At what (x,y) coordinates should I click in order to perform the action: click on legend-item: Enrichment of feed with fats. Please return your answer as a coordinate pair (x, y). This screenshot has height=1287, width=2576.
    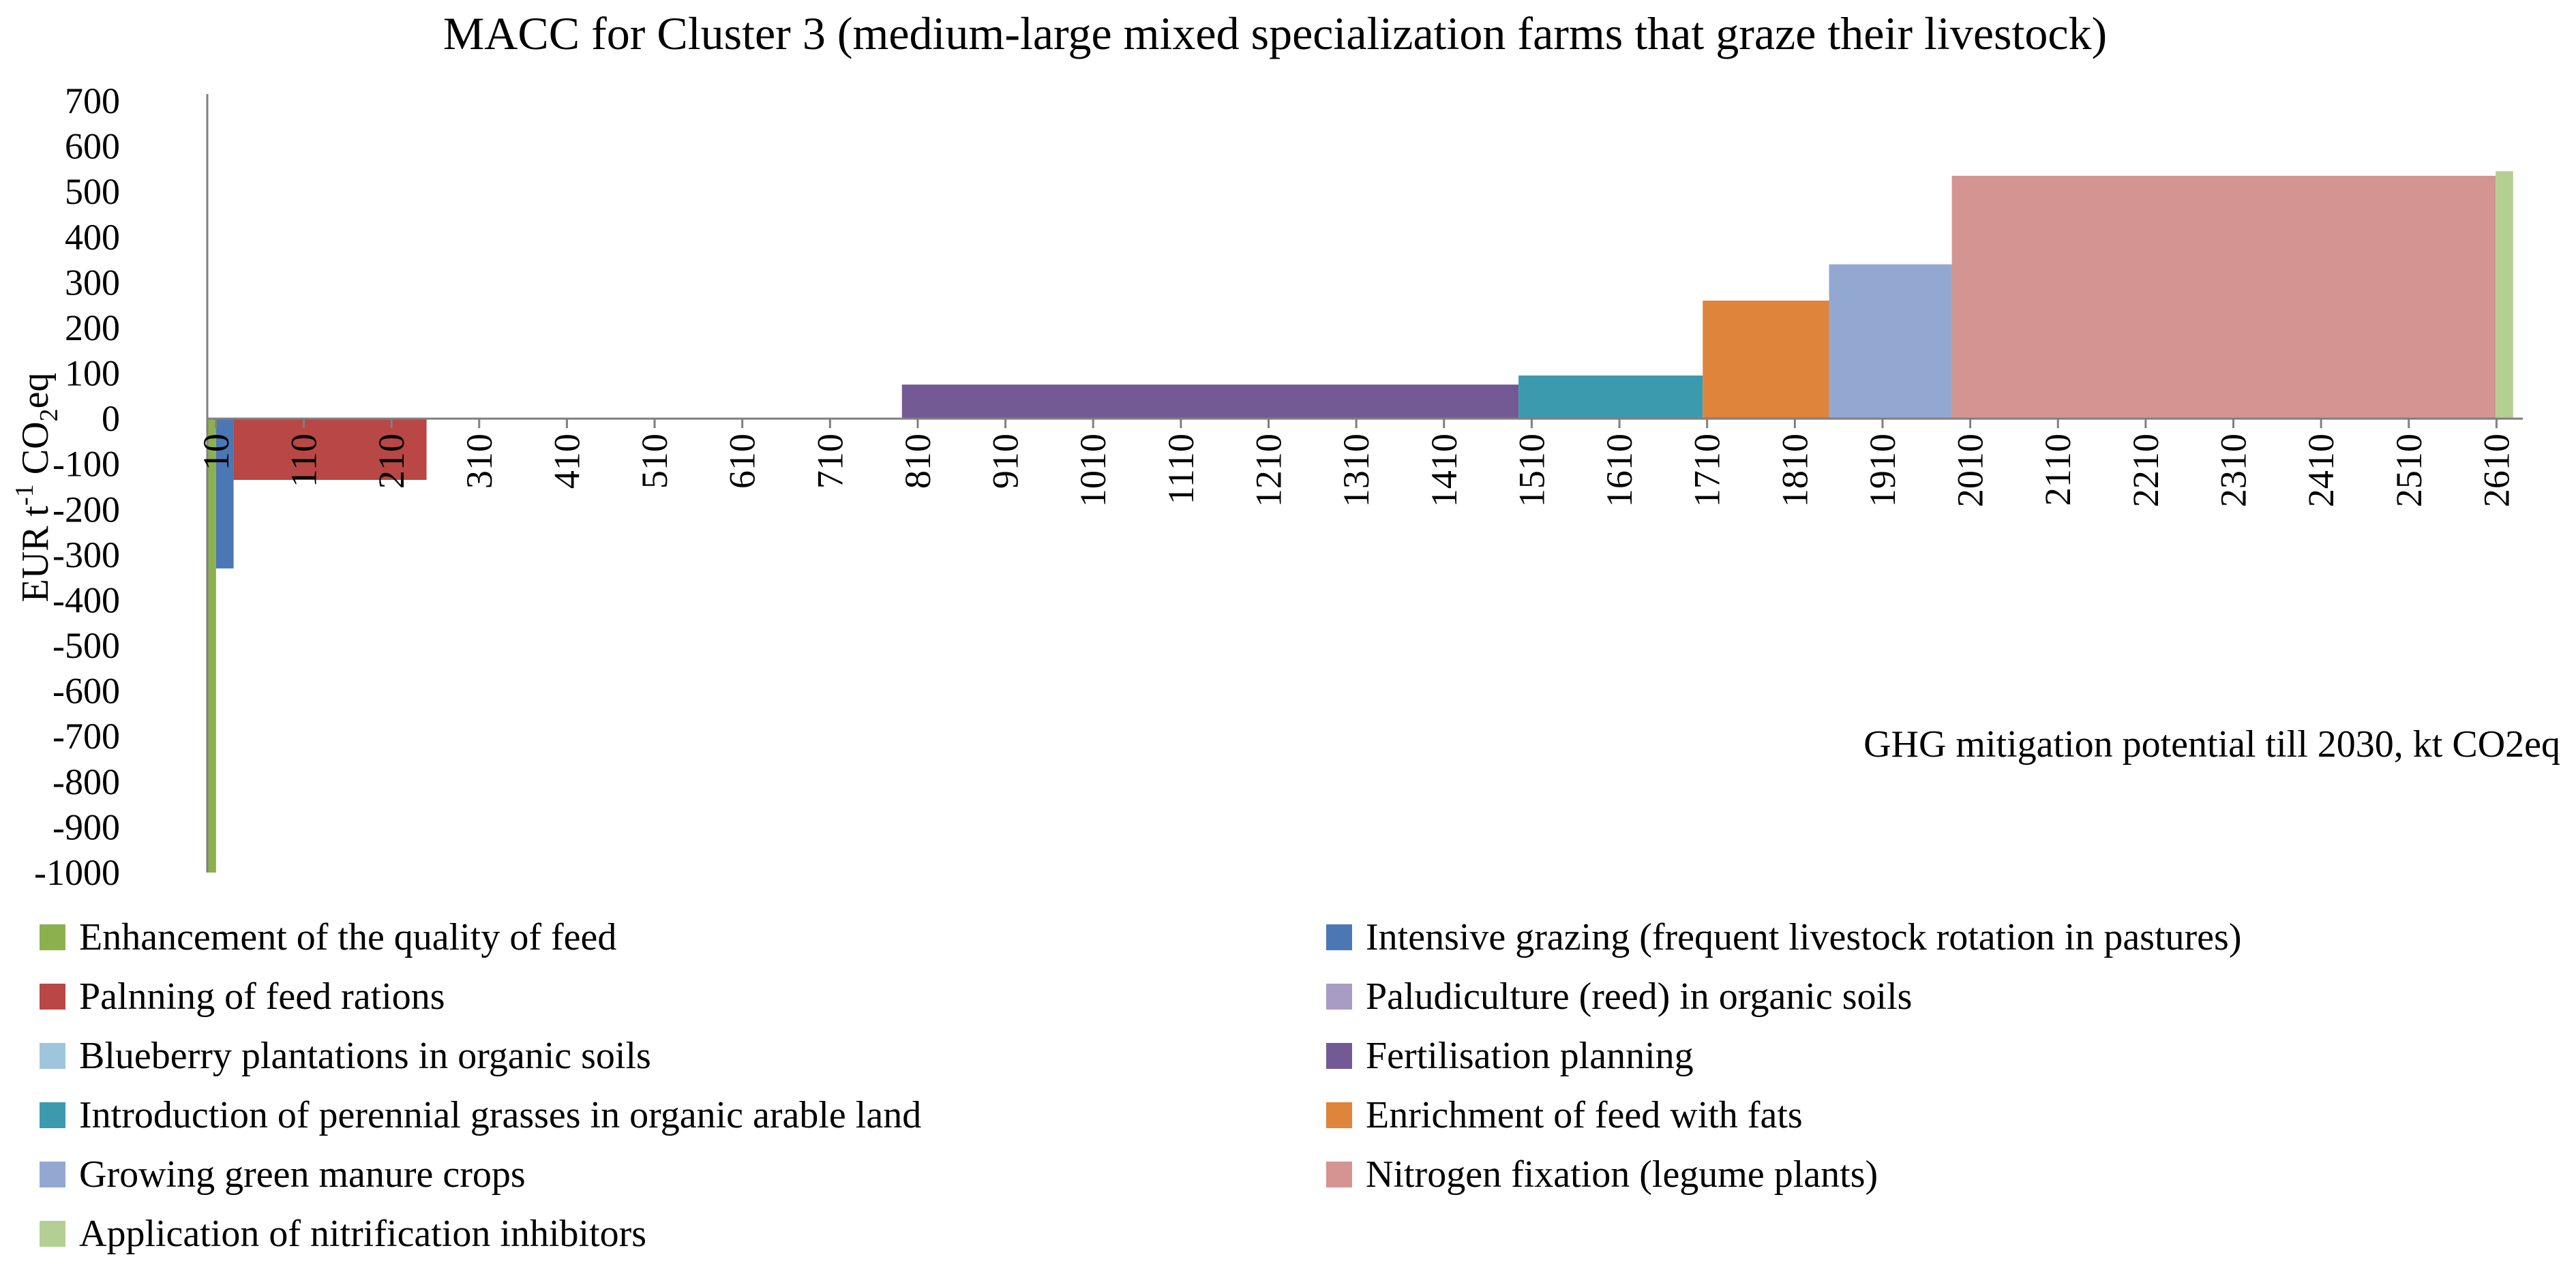
    Looking at the image, I should click on (1564, 1115).